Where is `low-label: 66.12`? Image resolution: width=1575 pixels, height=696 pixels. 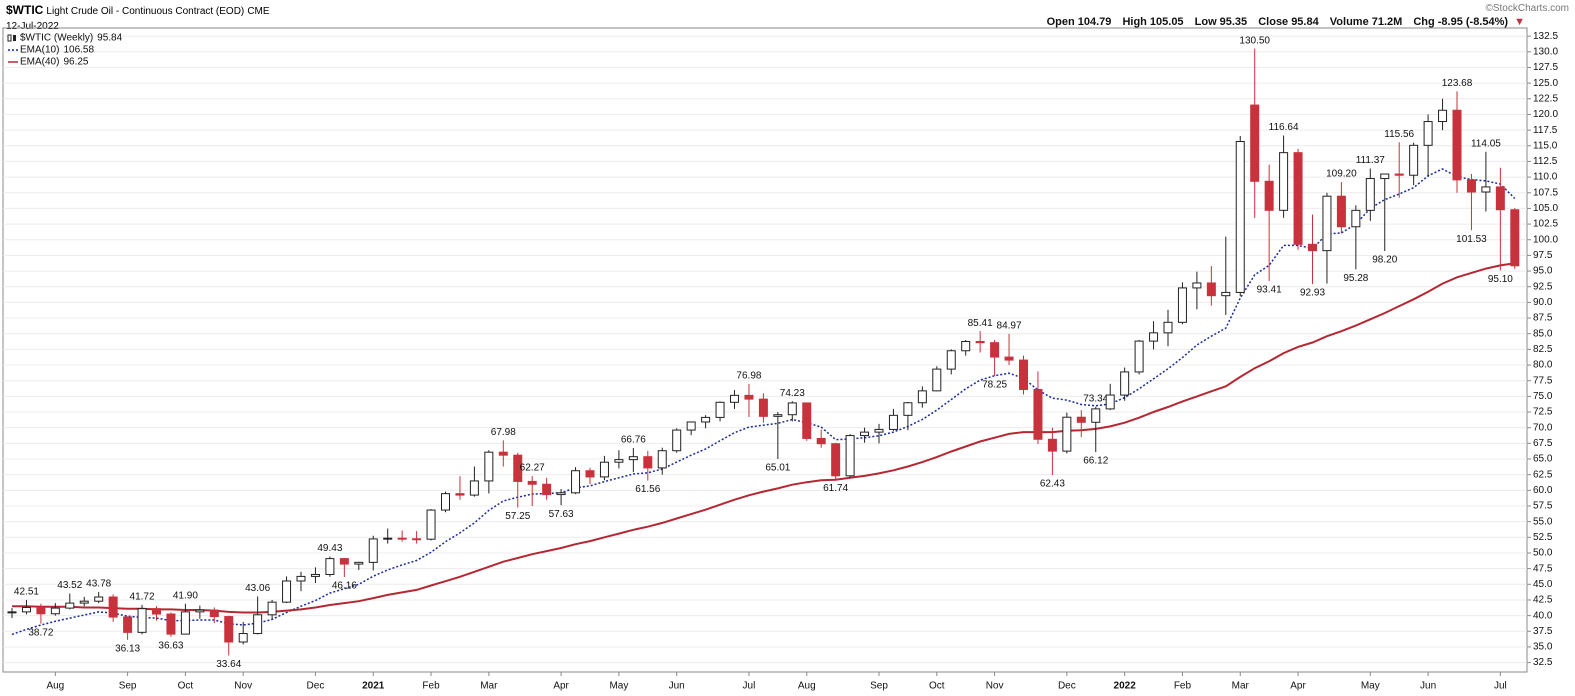 low-label: 66.12 is located at coordinates (1095, 461).